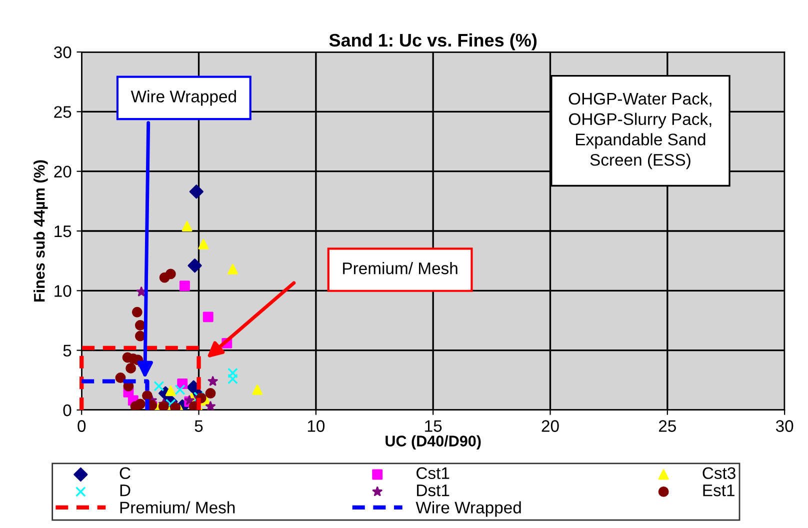 The image size is (808, 528). Describe the element at coordinates (82, 426) in the screenshot. I see `x-tick-label: 0` at that location.